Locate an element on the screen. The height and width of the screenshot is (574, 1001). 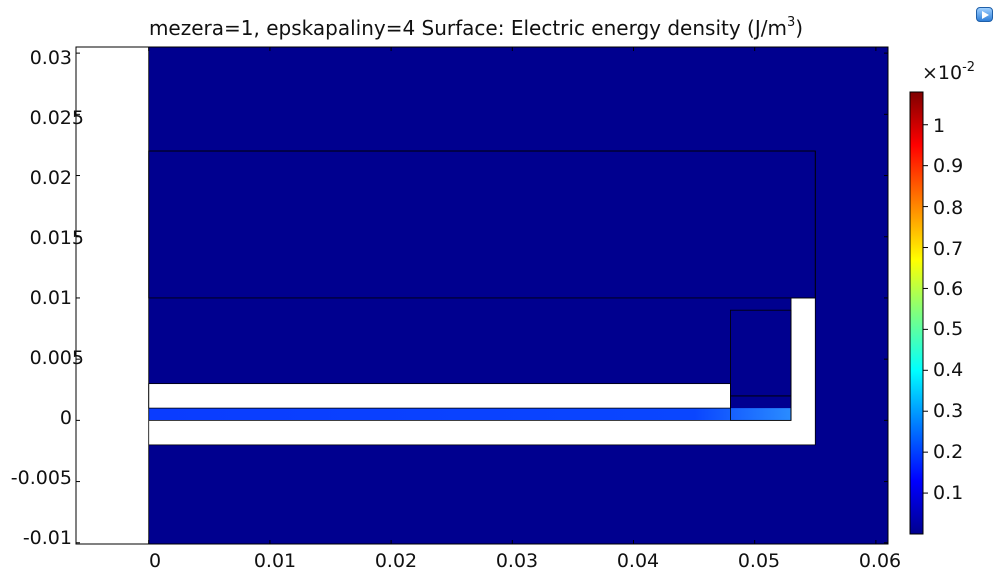
geometry-outline is located at coordinates (761, 408).